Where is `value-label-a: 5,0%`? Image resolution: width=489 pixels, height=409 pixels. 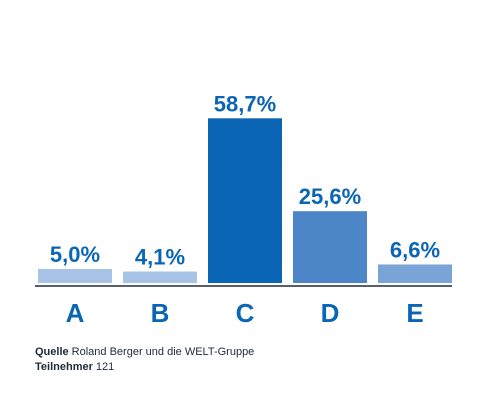 value-label-a: 5,0% is located at coordinates (75, 254).